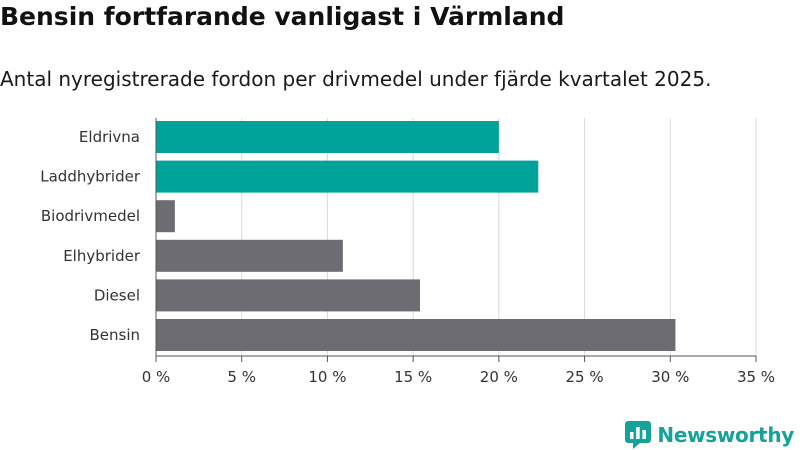  What do you see at coordinates (117, 295) in the screenshot?
I see `category-label: Diesel` at bounding box center [117, 295].